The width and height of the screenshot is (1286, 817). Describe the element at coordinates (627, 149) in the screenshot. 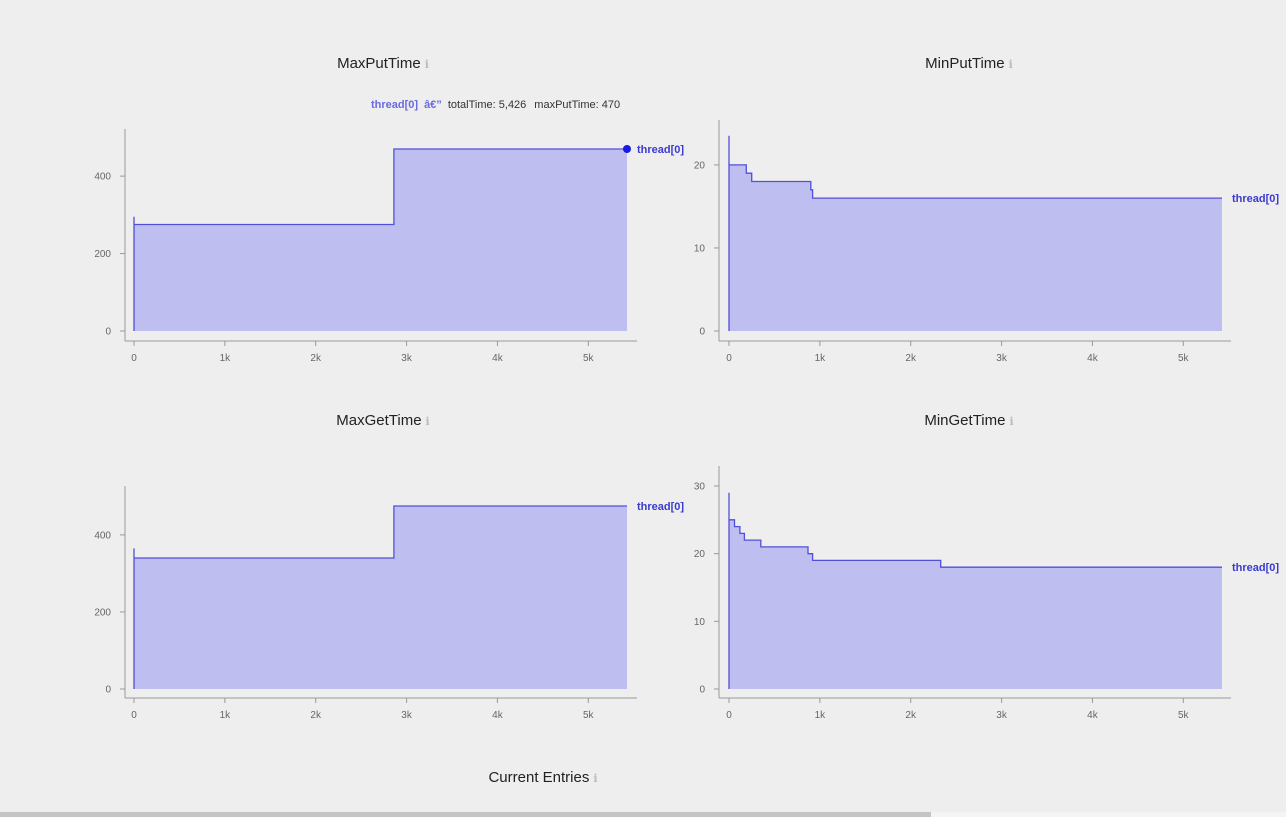

I see `hover-point-marker` at that location.